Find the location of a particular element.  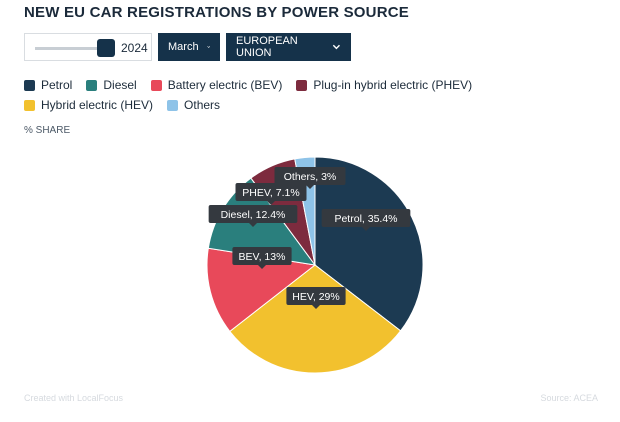

year-value: 2024 is located at coordinates (134, 48).